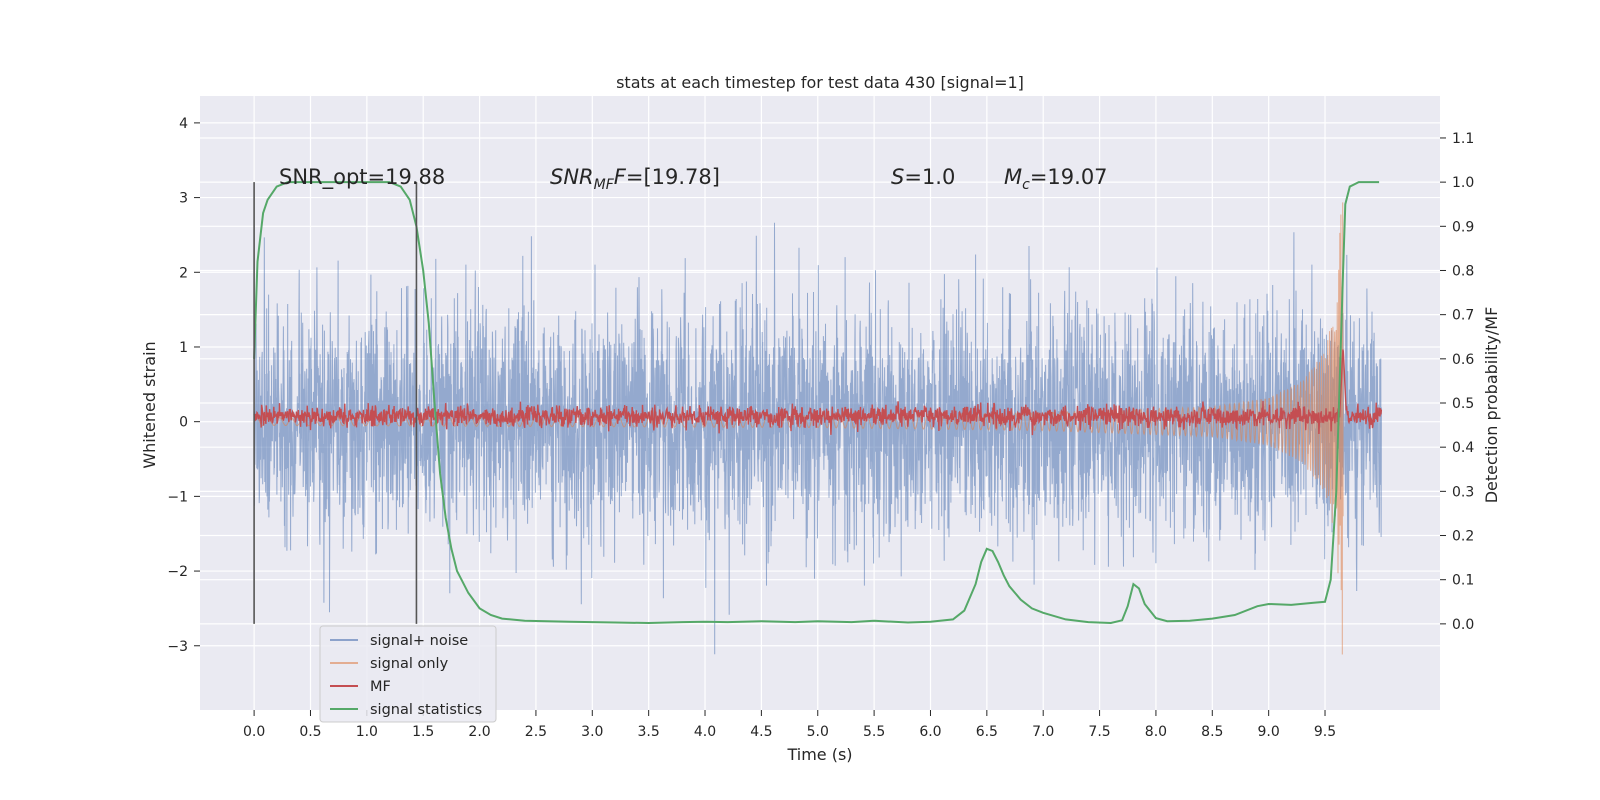 The image size is (1600, 800). Describe the element at coordinates (1056, 179) in the screenshot. I see `annotation-mc: Mc=19.07` at that location.